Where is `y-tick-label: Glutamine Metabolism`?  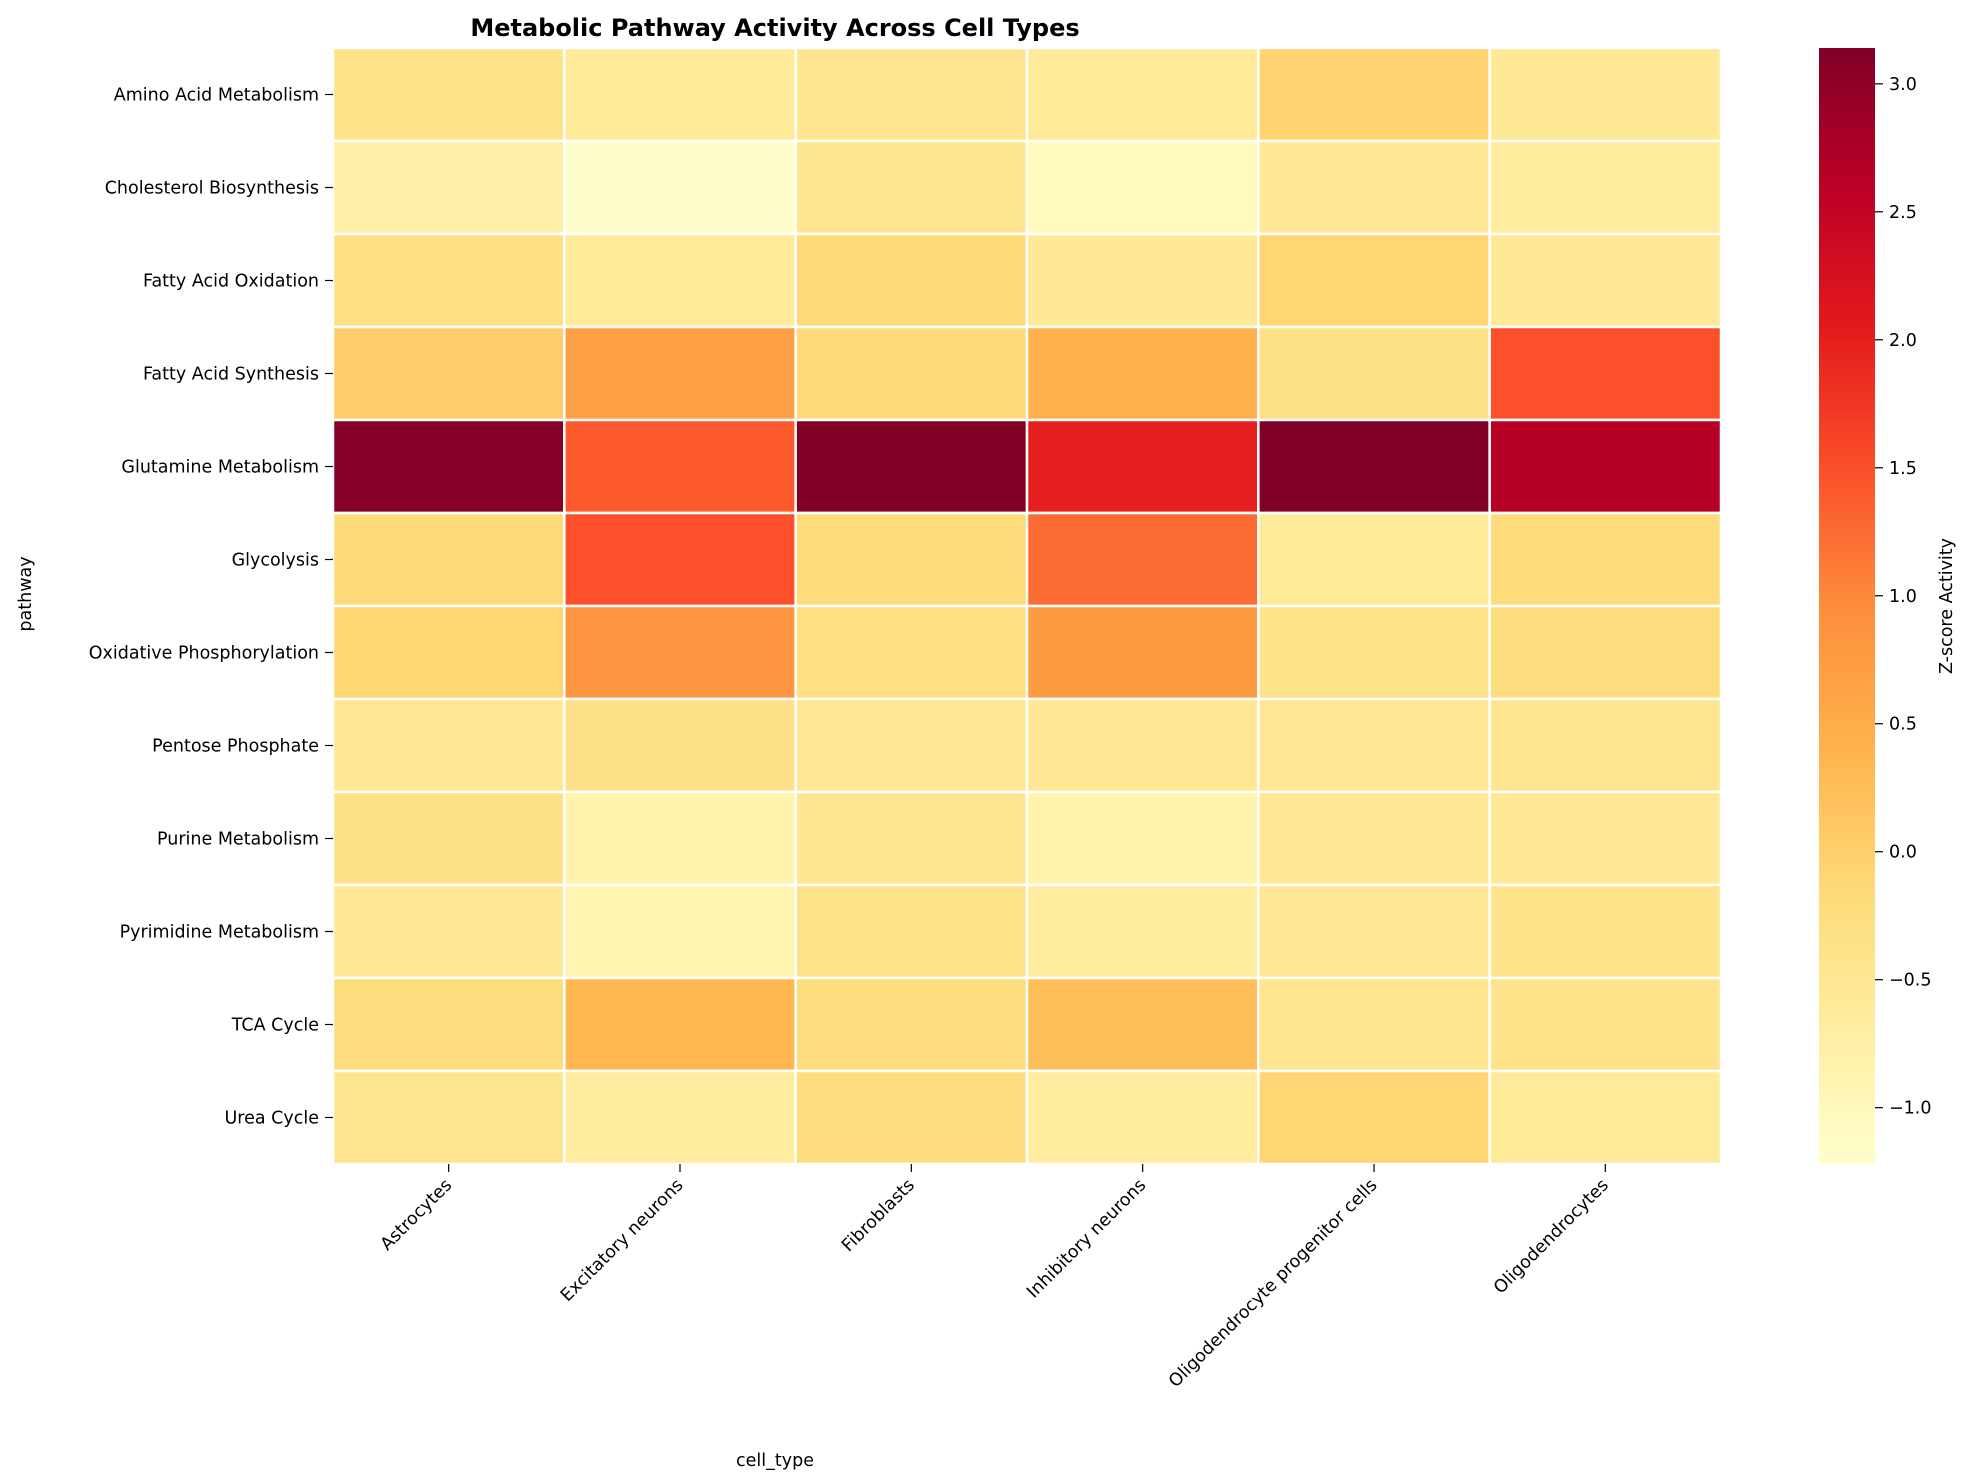
y-tick-label: Glutamine Metabolism is located at coordinates (220, 468).